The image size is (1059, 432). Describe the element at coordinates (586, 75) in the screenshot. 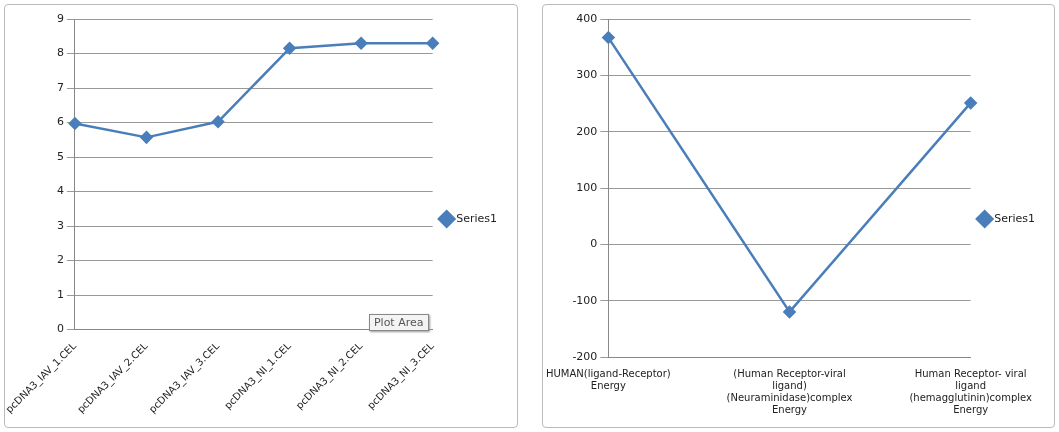

I see `y-tick-label: 300` at that location.